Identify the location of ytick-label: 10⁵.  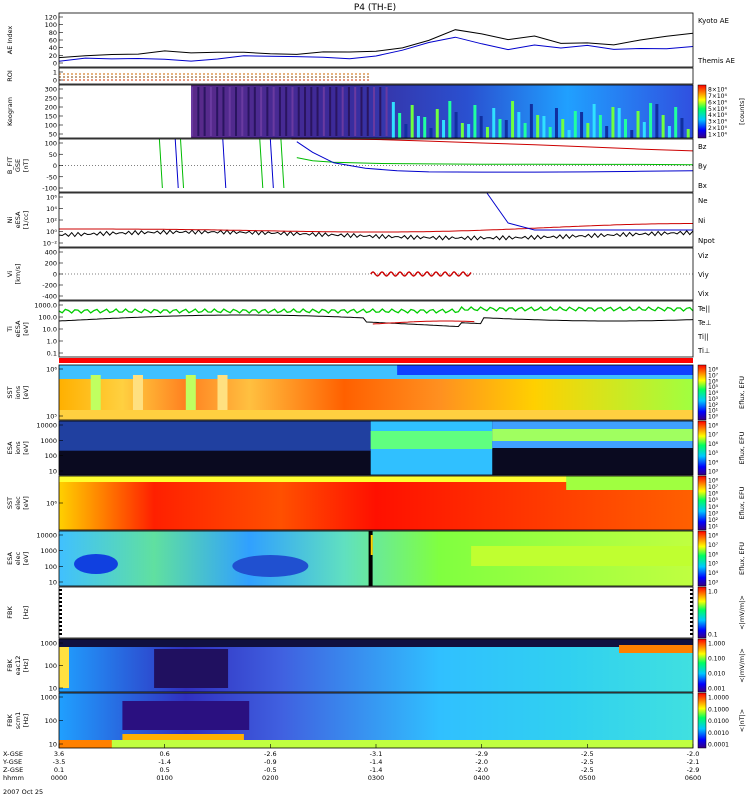
(51, 417).